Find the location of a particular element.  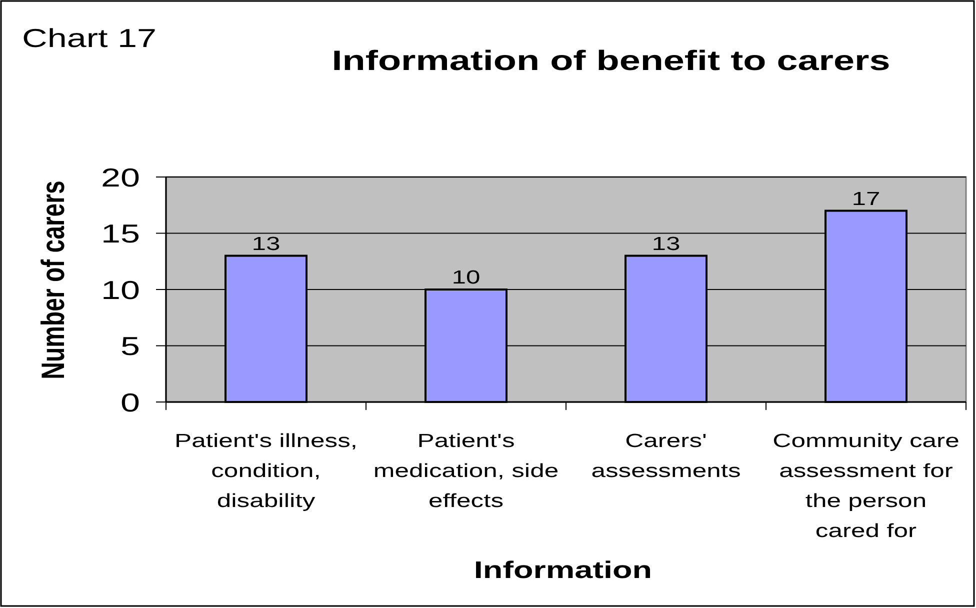

x-tick-label: Patient's medication, side effects is located at coordinates (466, 471).